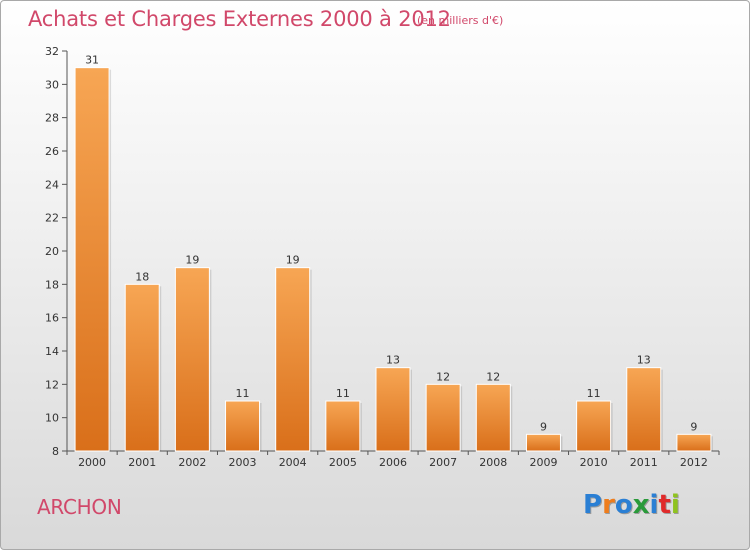 The image size is (750, 550). Describe the element at coordinates (694, 462) in the screenshot. I see `x-tick-label: 2012` at that location.